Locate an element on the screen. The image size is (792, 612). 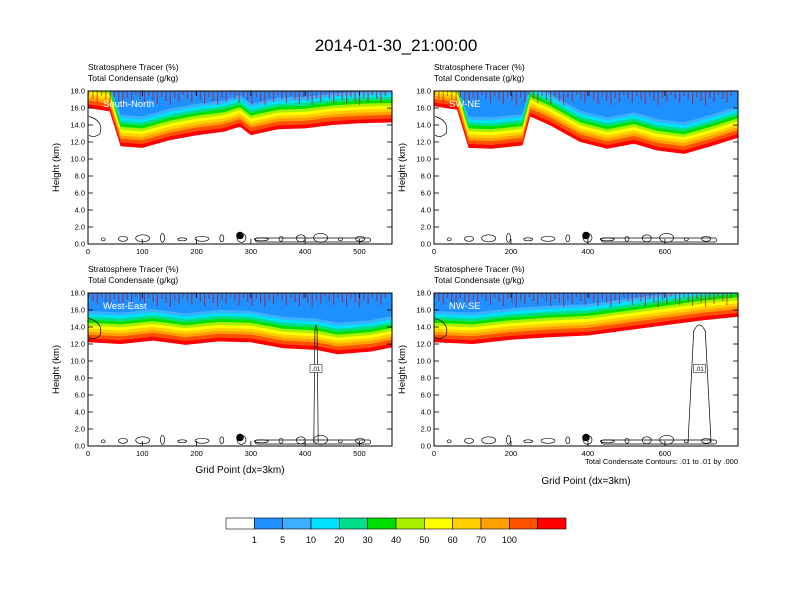
y-tick-label: 18.0 is located at coordinates (423, 293).